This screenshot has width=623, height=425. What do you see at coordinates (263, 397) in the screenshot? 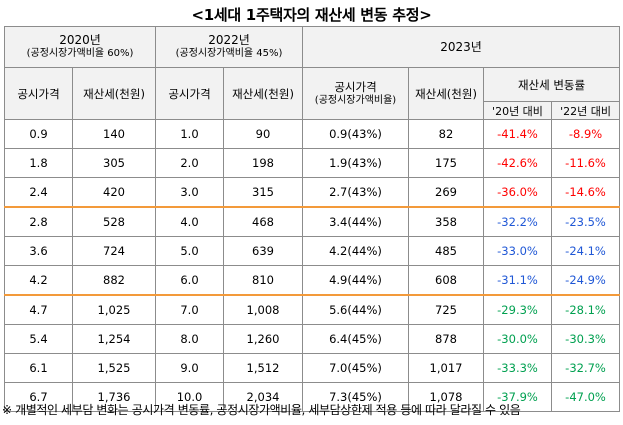
I see `cell-t22: 2,034` at bounding box center [263, 397].